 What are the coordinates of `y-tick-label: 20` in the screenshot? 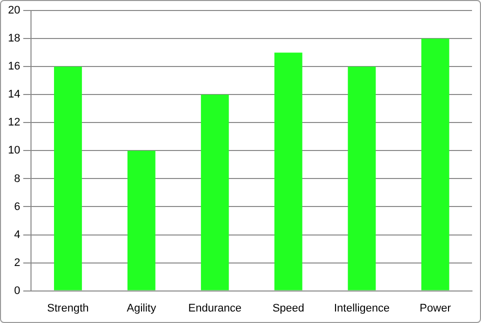 It's located at (14, 10).